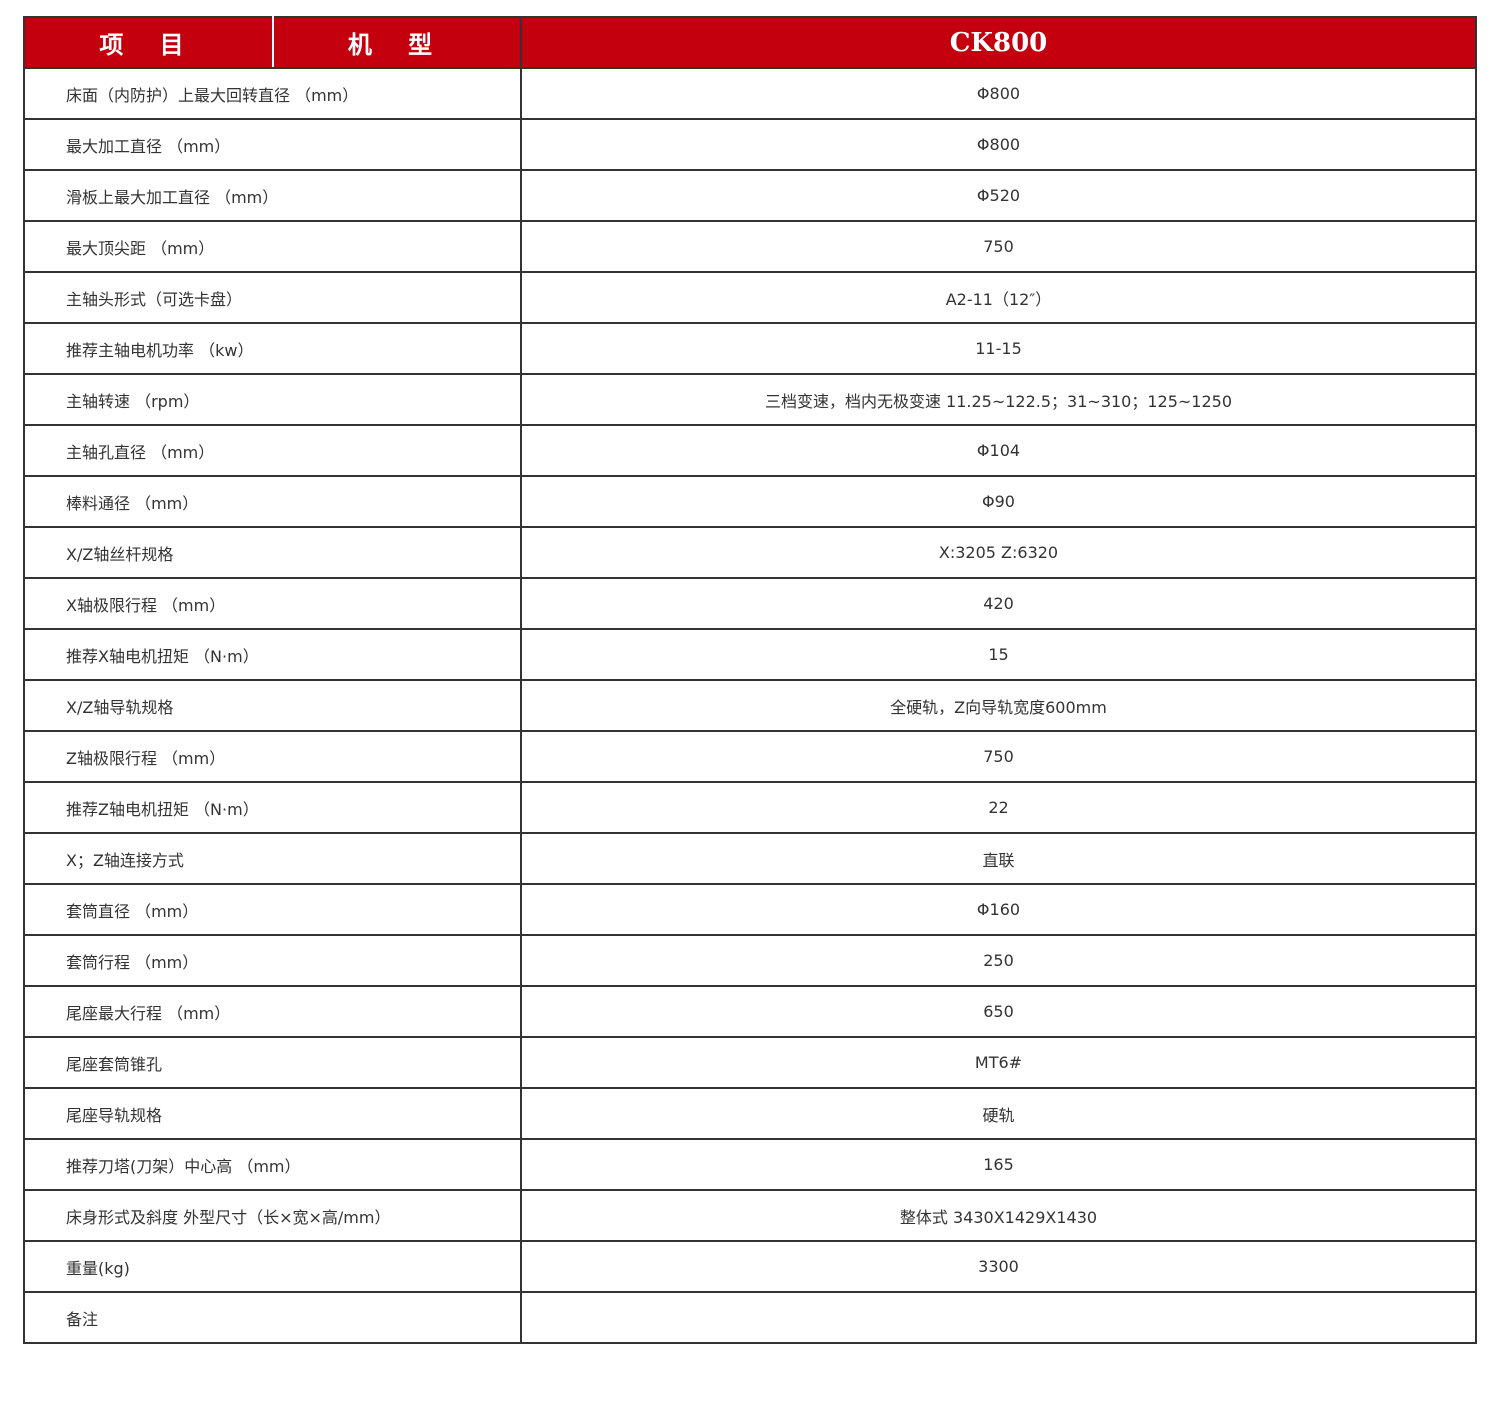 Image resolution: width=1500 pixels, height=1420 pixels. What do you see at coordinates (998, 297) in the screenshot?
I see `spec-value: A2-11（12″）` at bounding box center [998, 297].